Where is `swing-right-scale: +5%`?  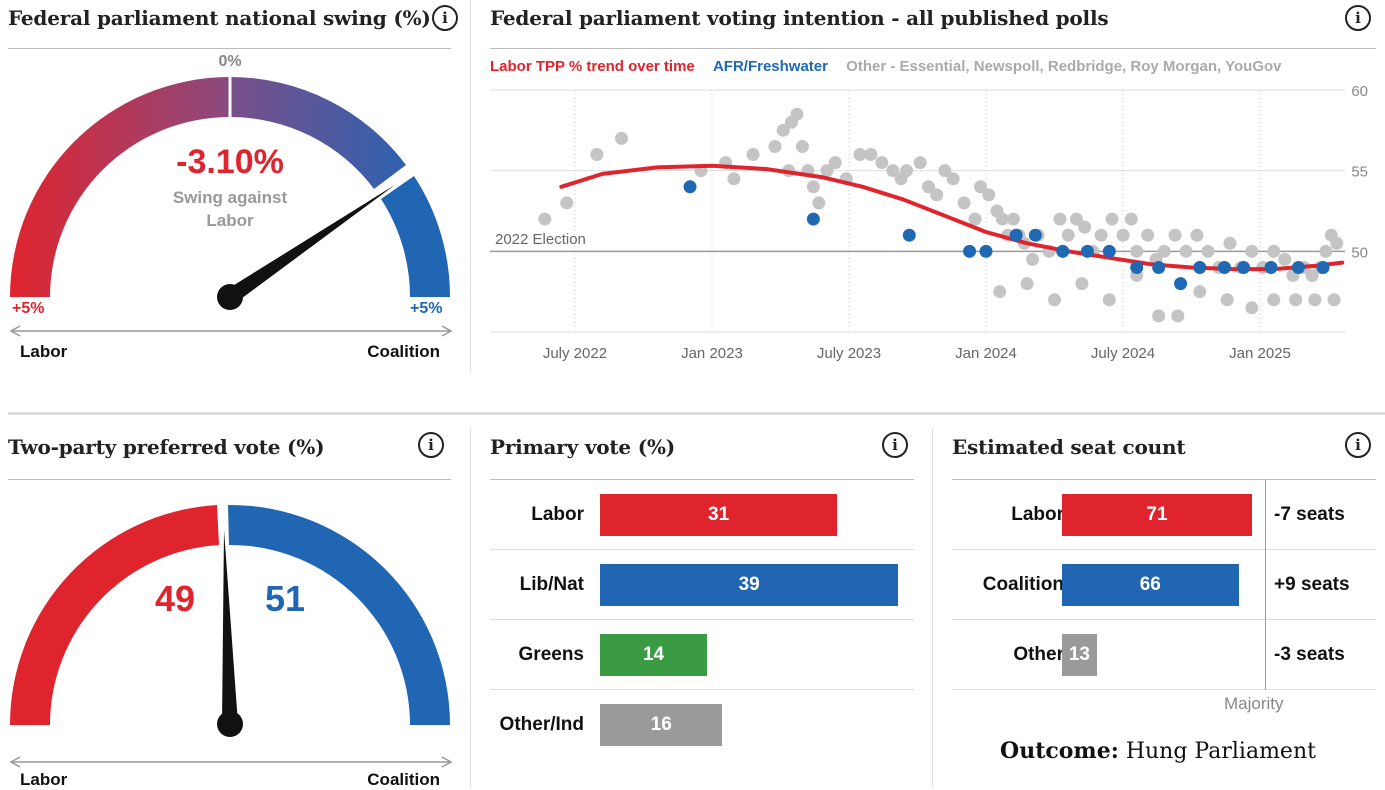
swing-right-scale: +5% is located at coordinates (426, 308).